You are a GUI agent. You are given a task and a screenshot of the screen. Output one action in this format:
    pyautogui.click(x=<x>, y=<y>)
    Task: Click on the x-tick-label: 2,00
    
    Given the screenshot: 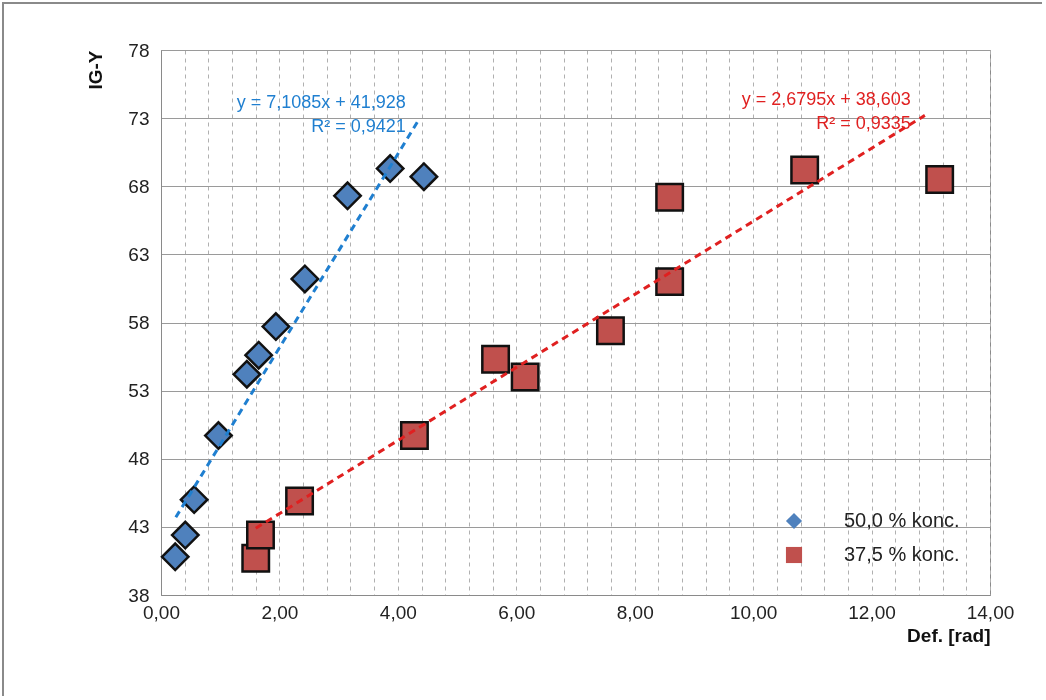 What is the action you would take?
    pyautogui.click(x=280, y=612)
    